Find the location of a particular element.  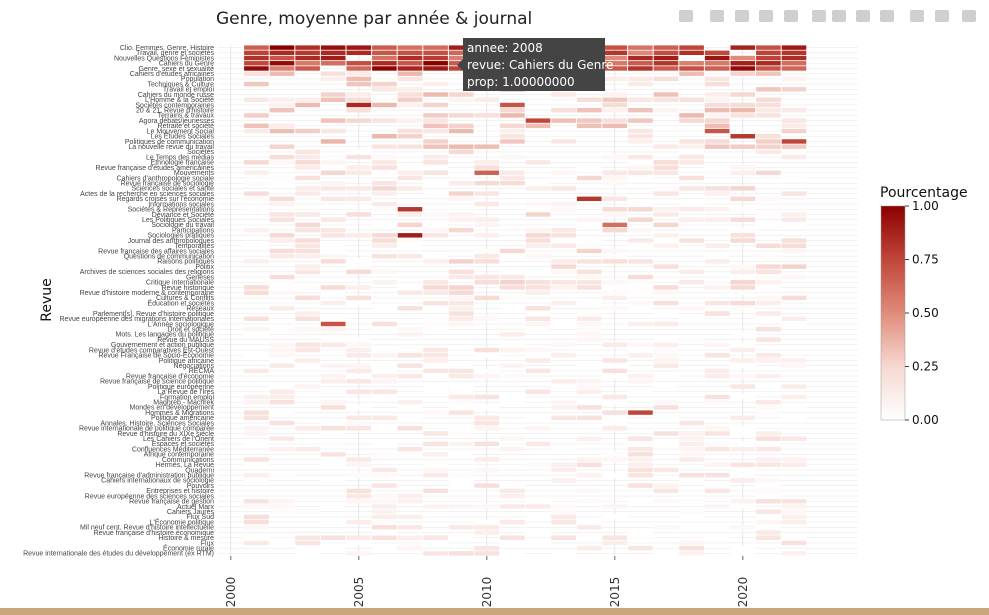

plotly-logo-icon is located at coordinates (969, 16).